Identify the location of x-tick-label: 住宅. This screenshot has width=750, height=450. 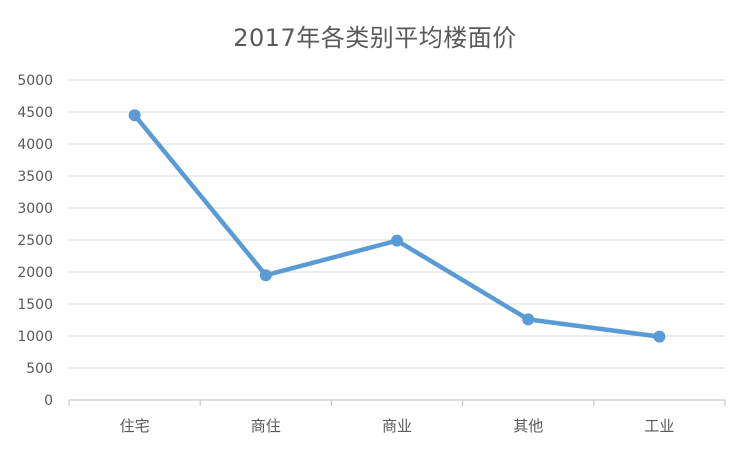
(135, 426).